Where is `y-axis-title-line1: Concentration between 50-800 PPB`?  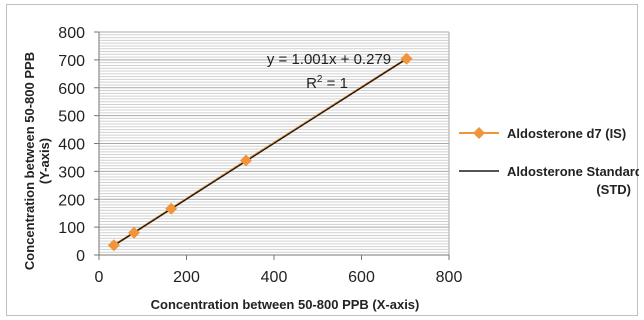 y-axis-title-line1: Concentration between 50-800 PPB is located at coordinates (29, 161).